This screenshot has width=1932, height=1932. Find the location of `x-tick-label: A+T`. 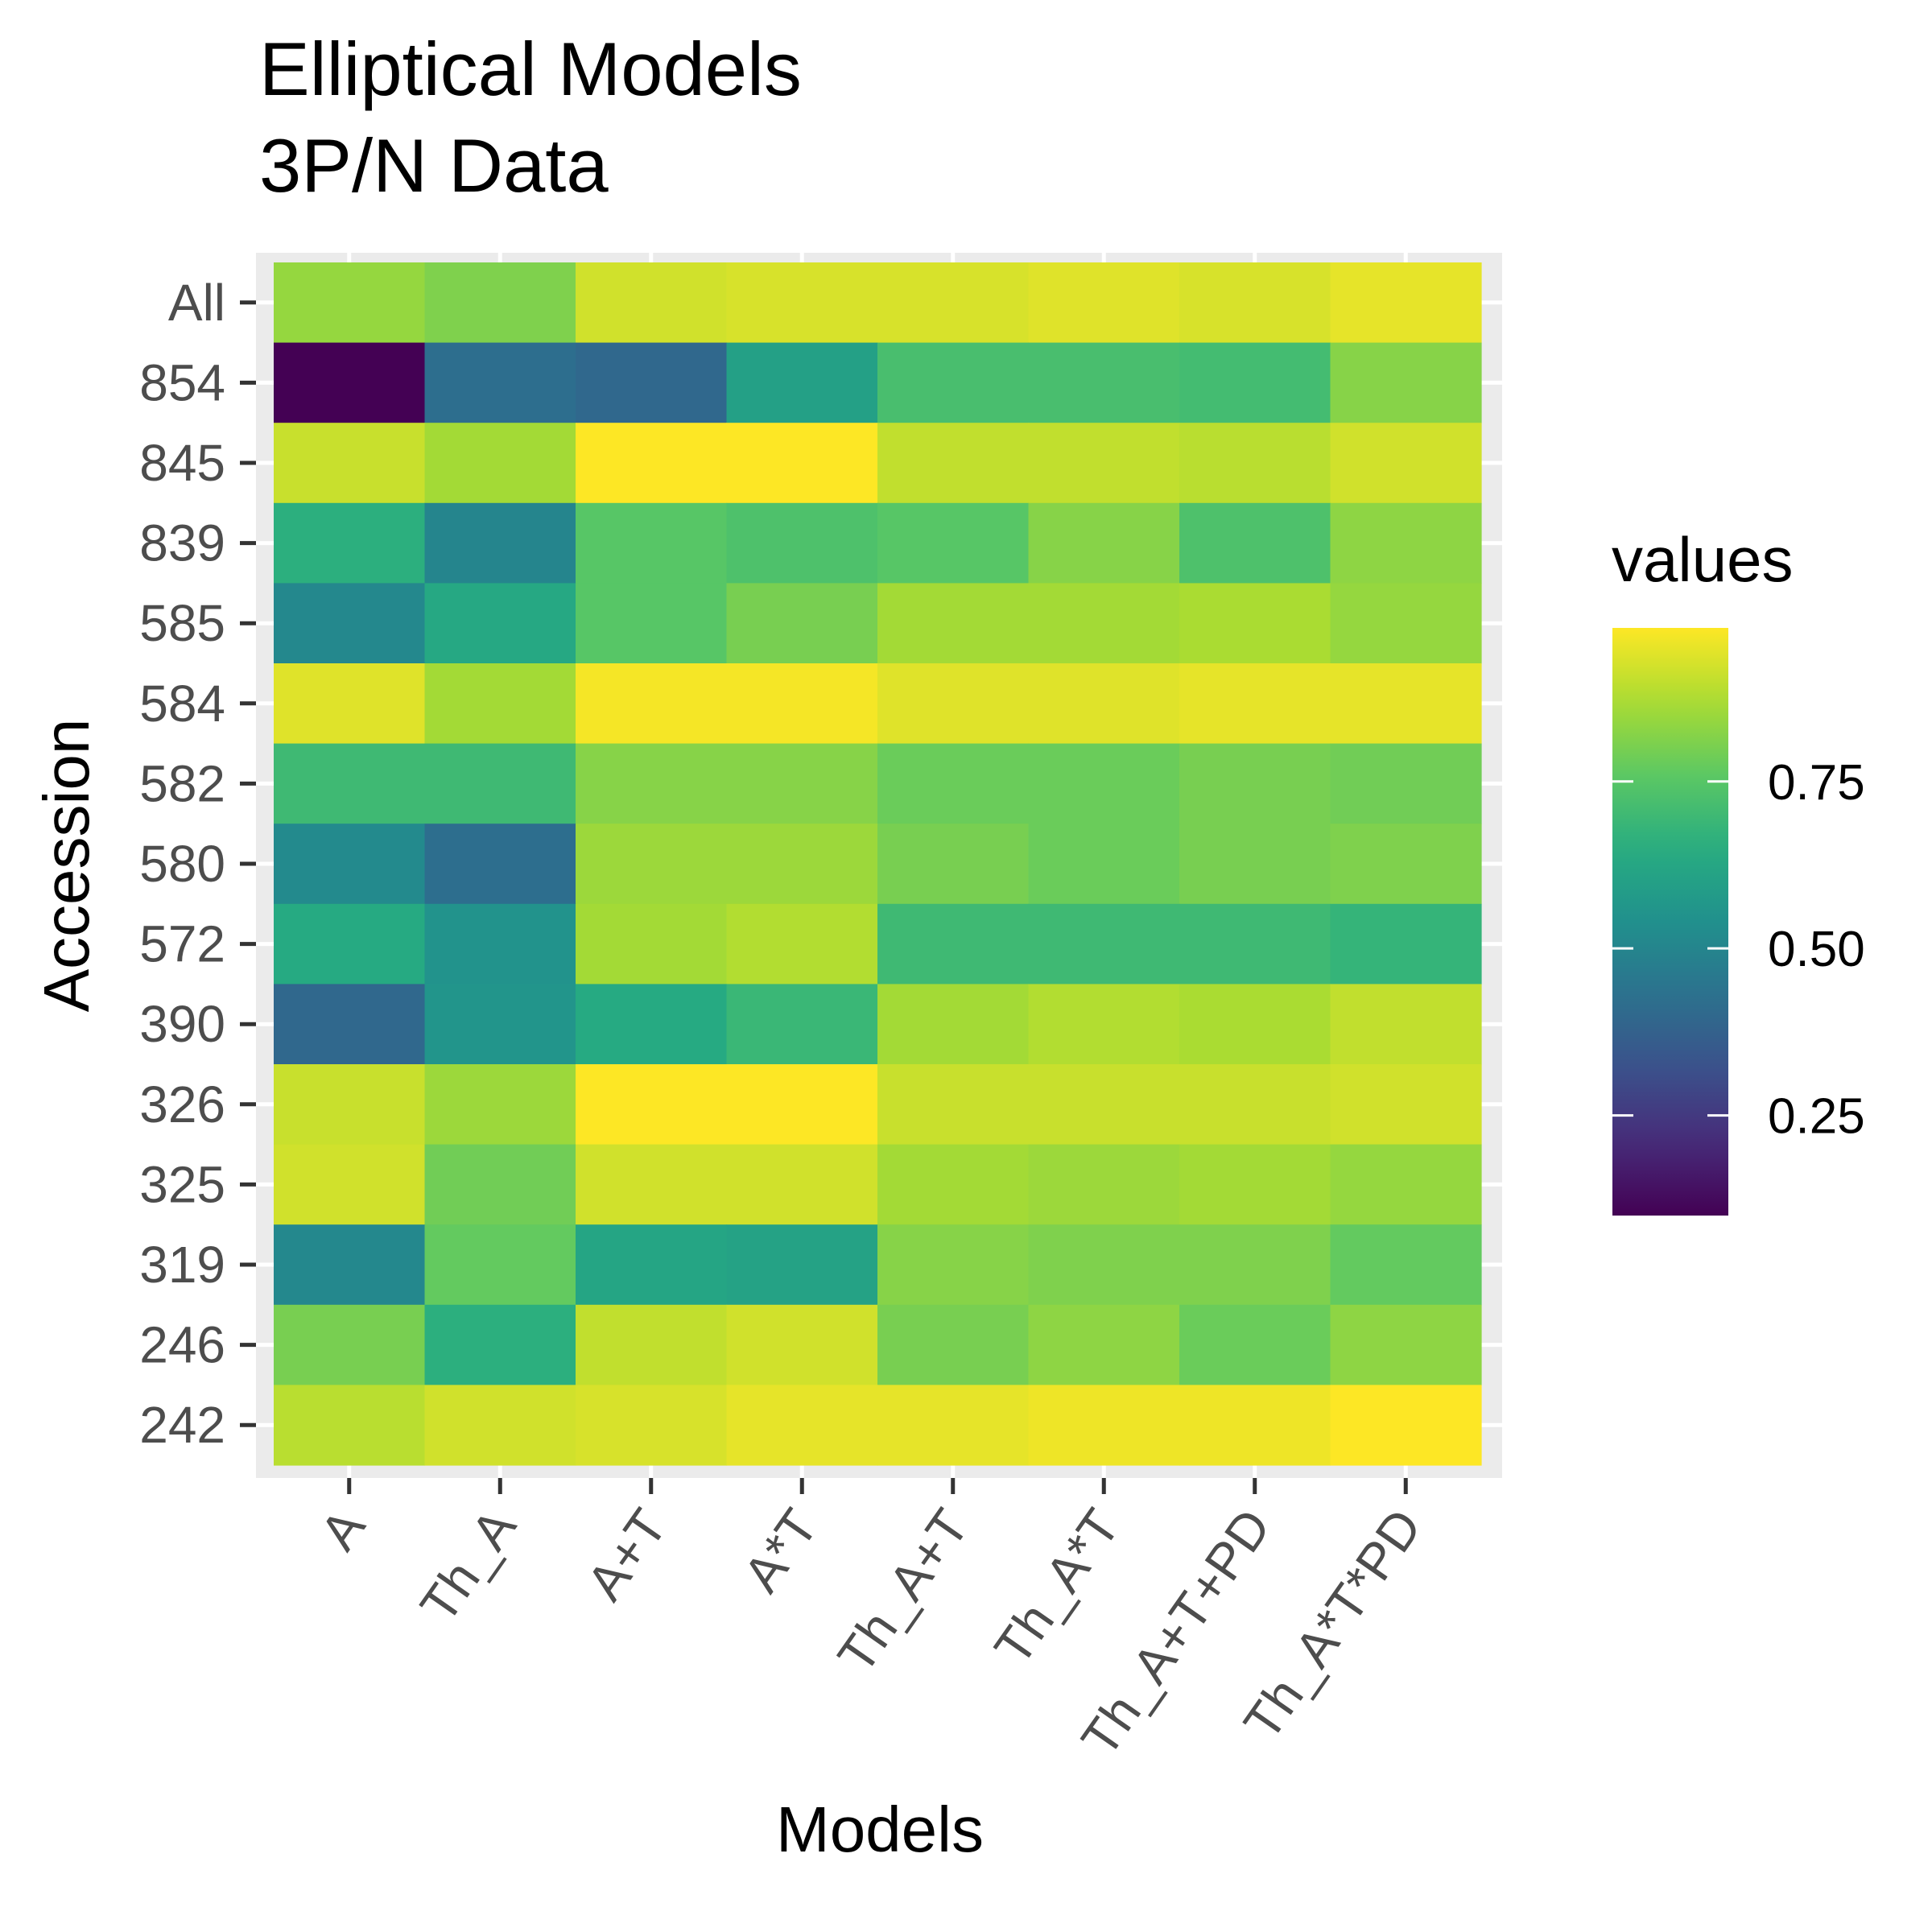

x-tick-label: A+T is located at coordinates (627, 1555).